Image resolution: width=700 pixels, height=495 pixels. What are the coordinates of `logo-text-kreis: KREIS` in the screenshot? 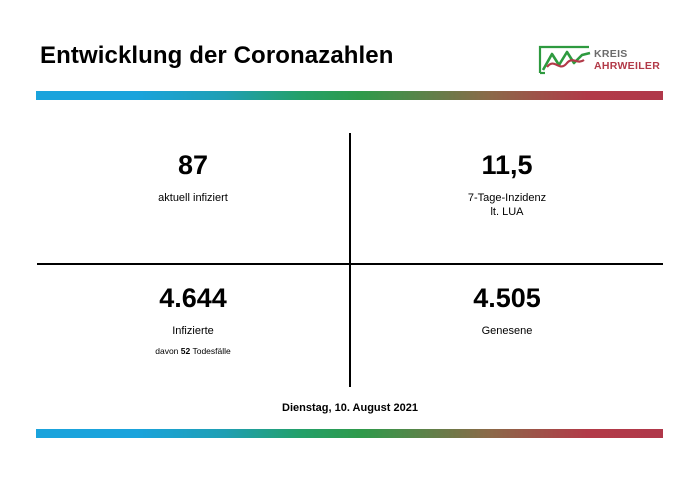 It's located at (611, 54).